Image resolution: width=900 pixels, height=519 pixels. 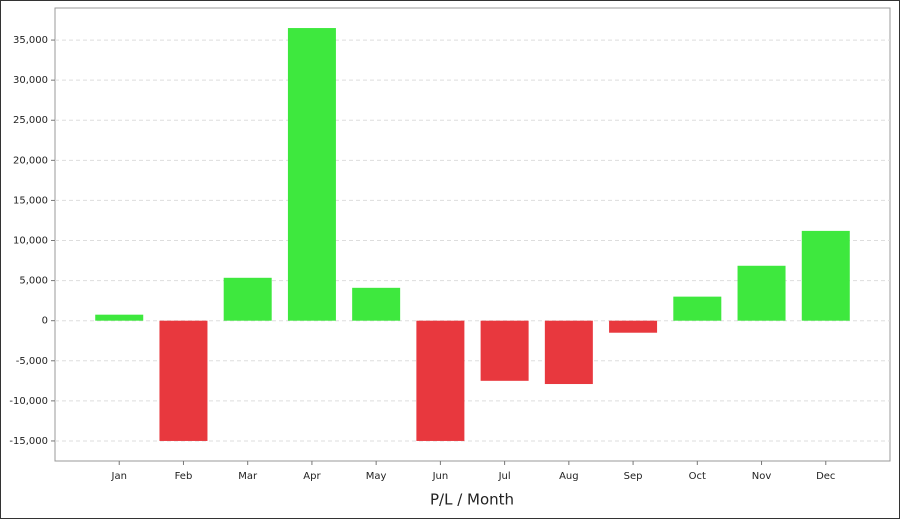 What do you see at coordinates (504, 476) in the screenshot?
I see `x-tick-label: Jul` at bounding box center [504, 476].